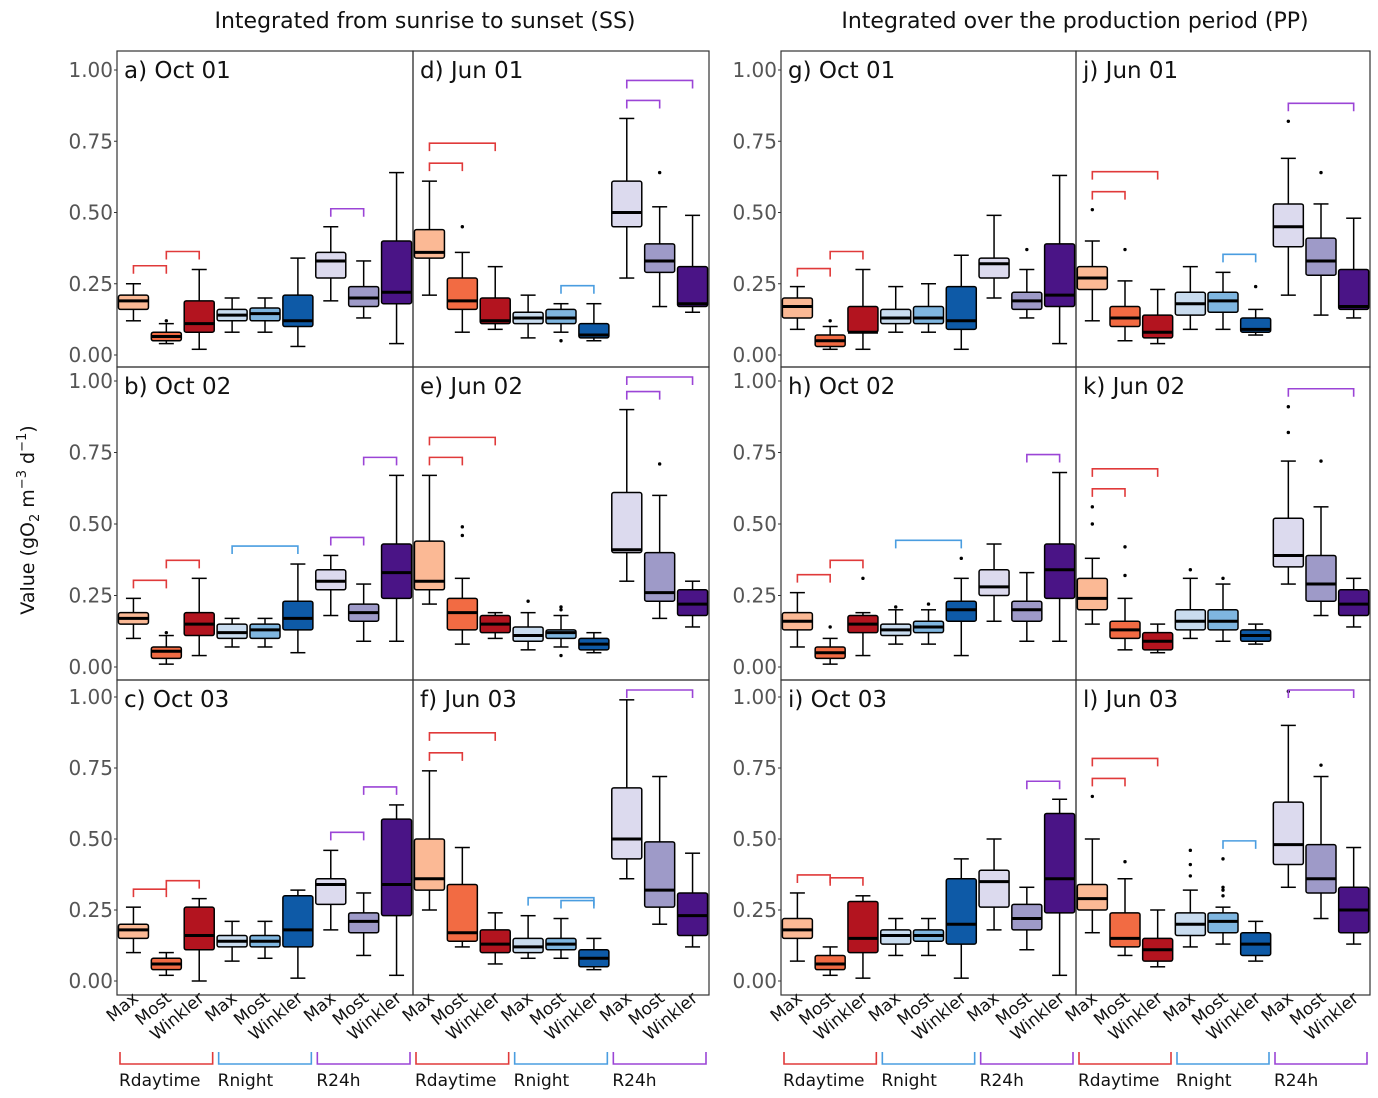 The image size is (1378, 1098). I want to click on panel-frame, so click(1223, 837).